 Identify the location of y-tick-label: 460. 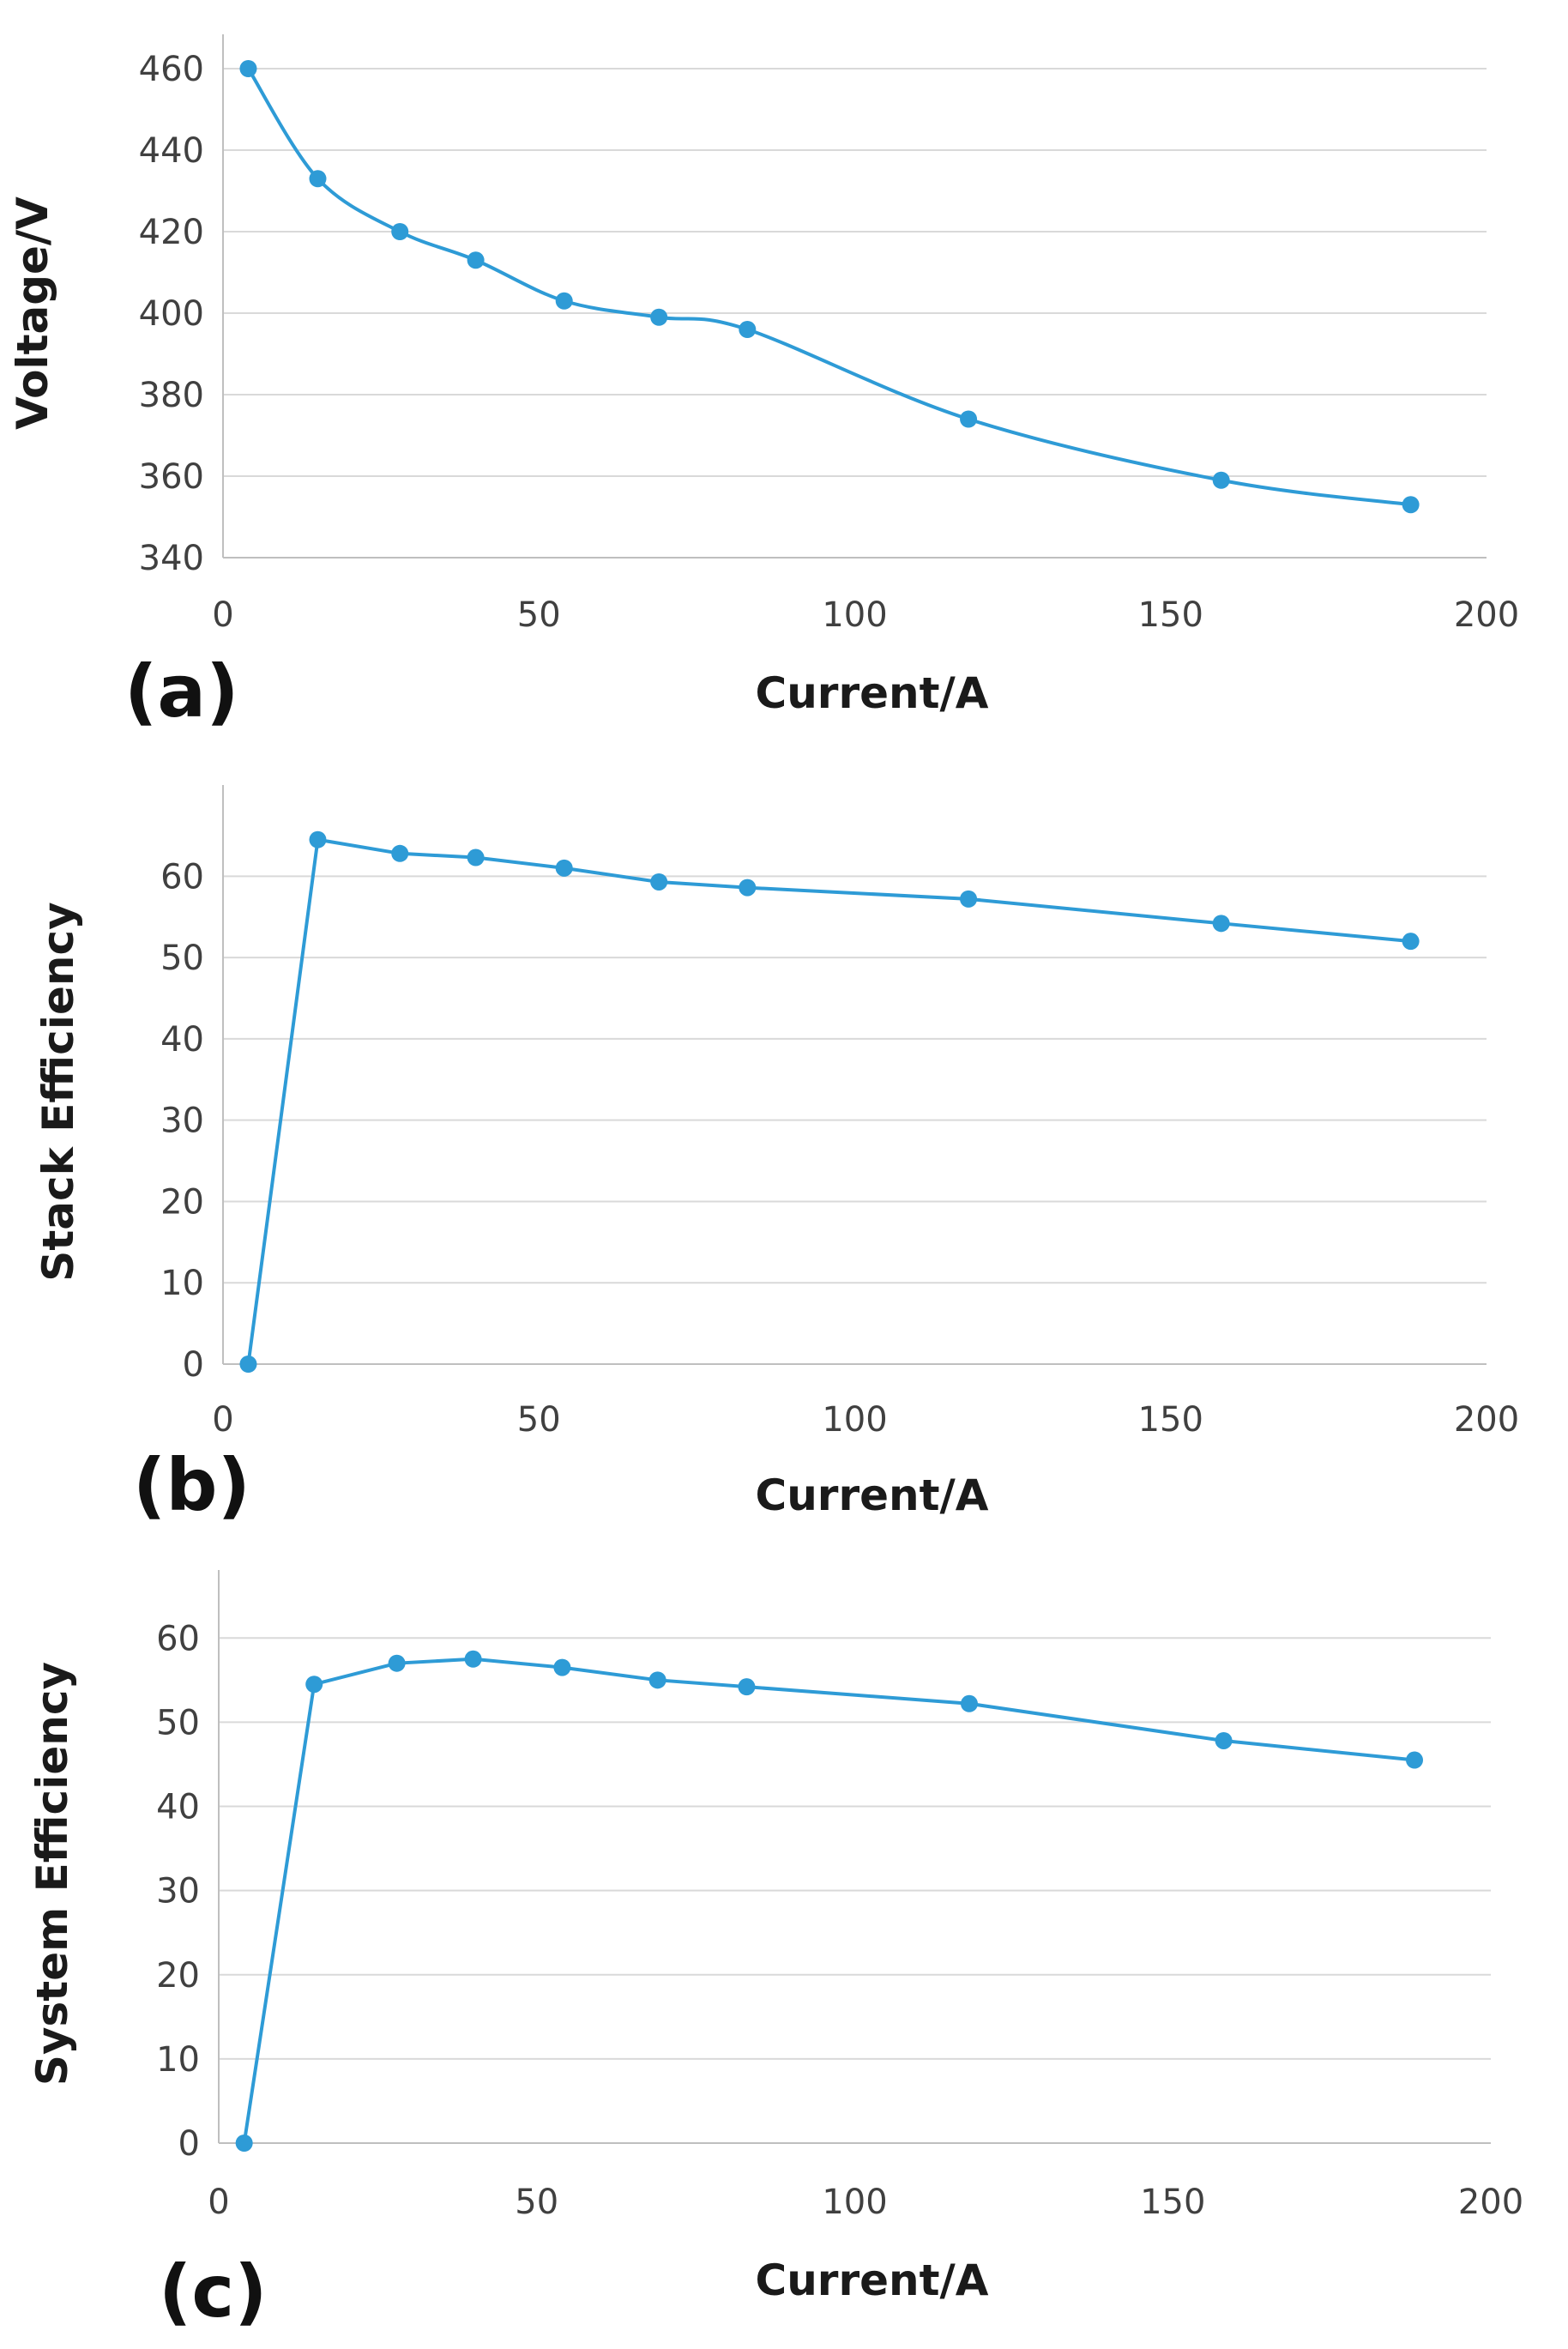
(171, 69).